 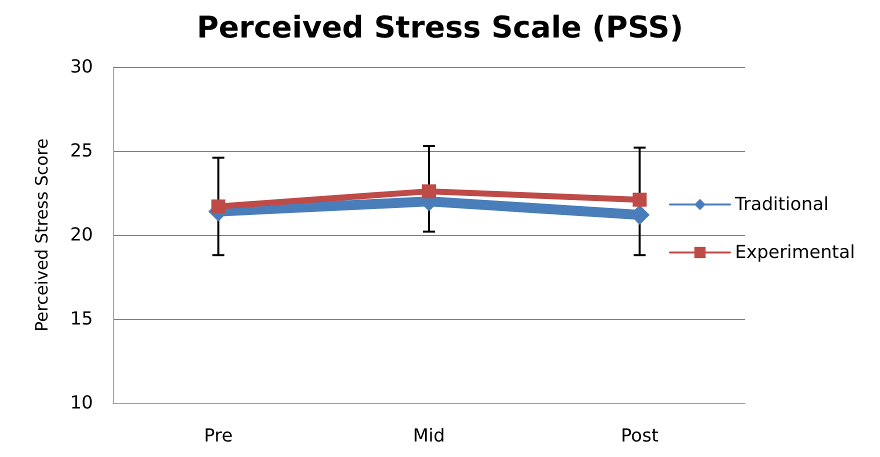 I want to click on legend-label: Experimental, so click(x=795, y=252).